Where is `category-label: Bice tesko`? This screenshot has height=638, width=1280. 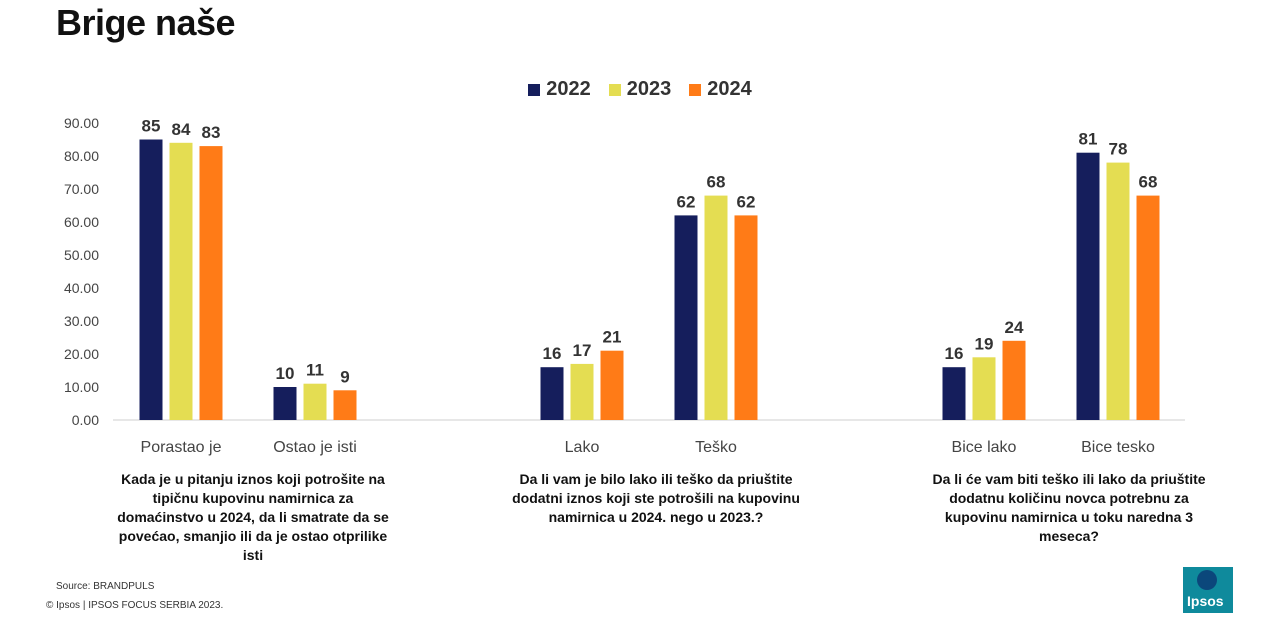
category-label: Bice tesko is located at coordinates (1118, 447).